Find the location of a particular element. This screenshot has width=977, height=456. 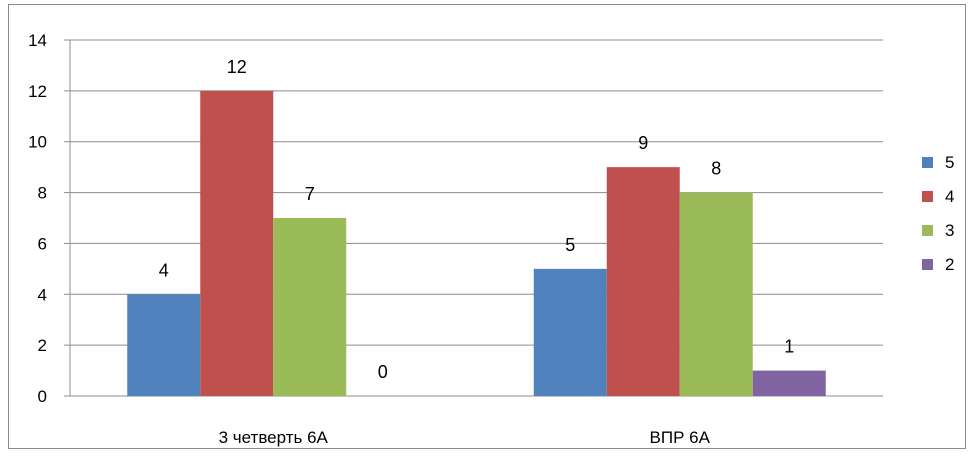

legend-label: 2 is located at coordinates (949, 264).